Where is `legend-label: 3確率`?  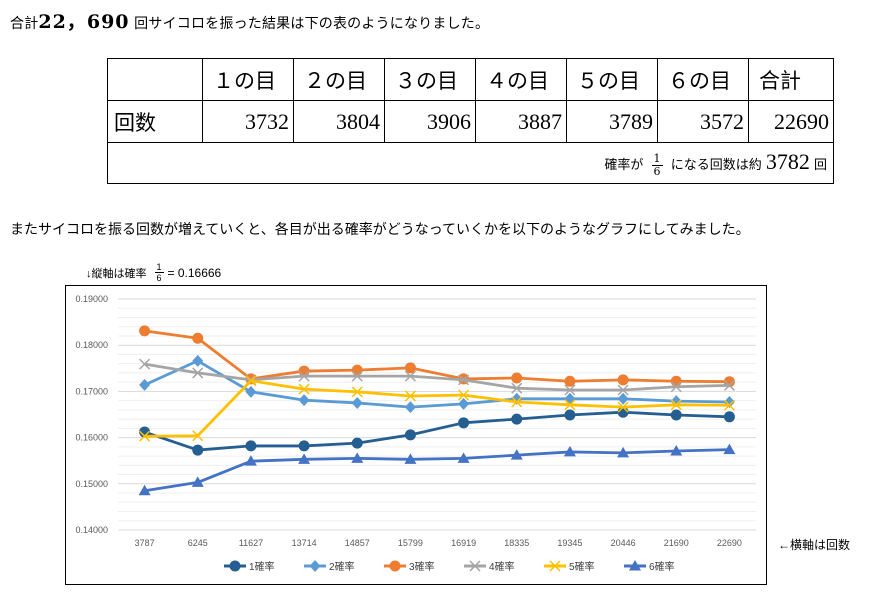
legend-label: 3確率 is located at coordinates (422, 566).